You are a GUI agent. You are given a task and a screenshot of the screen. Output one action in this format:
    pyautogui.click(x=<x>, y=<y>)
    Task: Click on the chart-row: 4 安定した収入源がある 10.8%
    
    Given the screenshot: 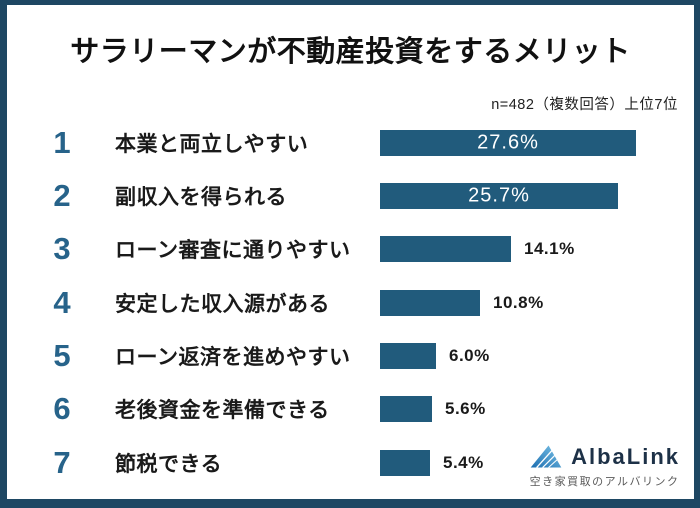 What is the action you would take?
    pyautogui.click(x=350, y=302)
    